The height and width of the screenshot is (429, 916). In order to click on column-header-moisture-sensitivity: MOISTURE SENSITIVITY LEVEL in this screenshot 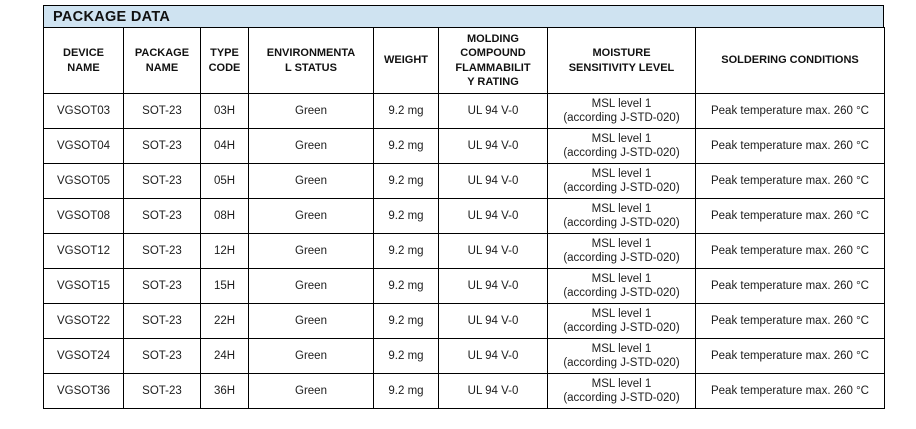, I will do `click(621, 60)`.